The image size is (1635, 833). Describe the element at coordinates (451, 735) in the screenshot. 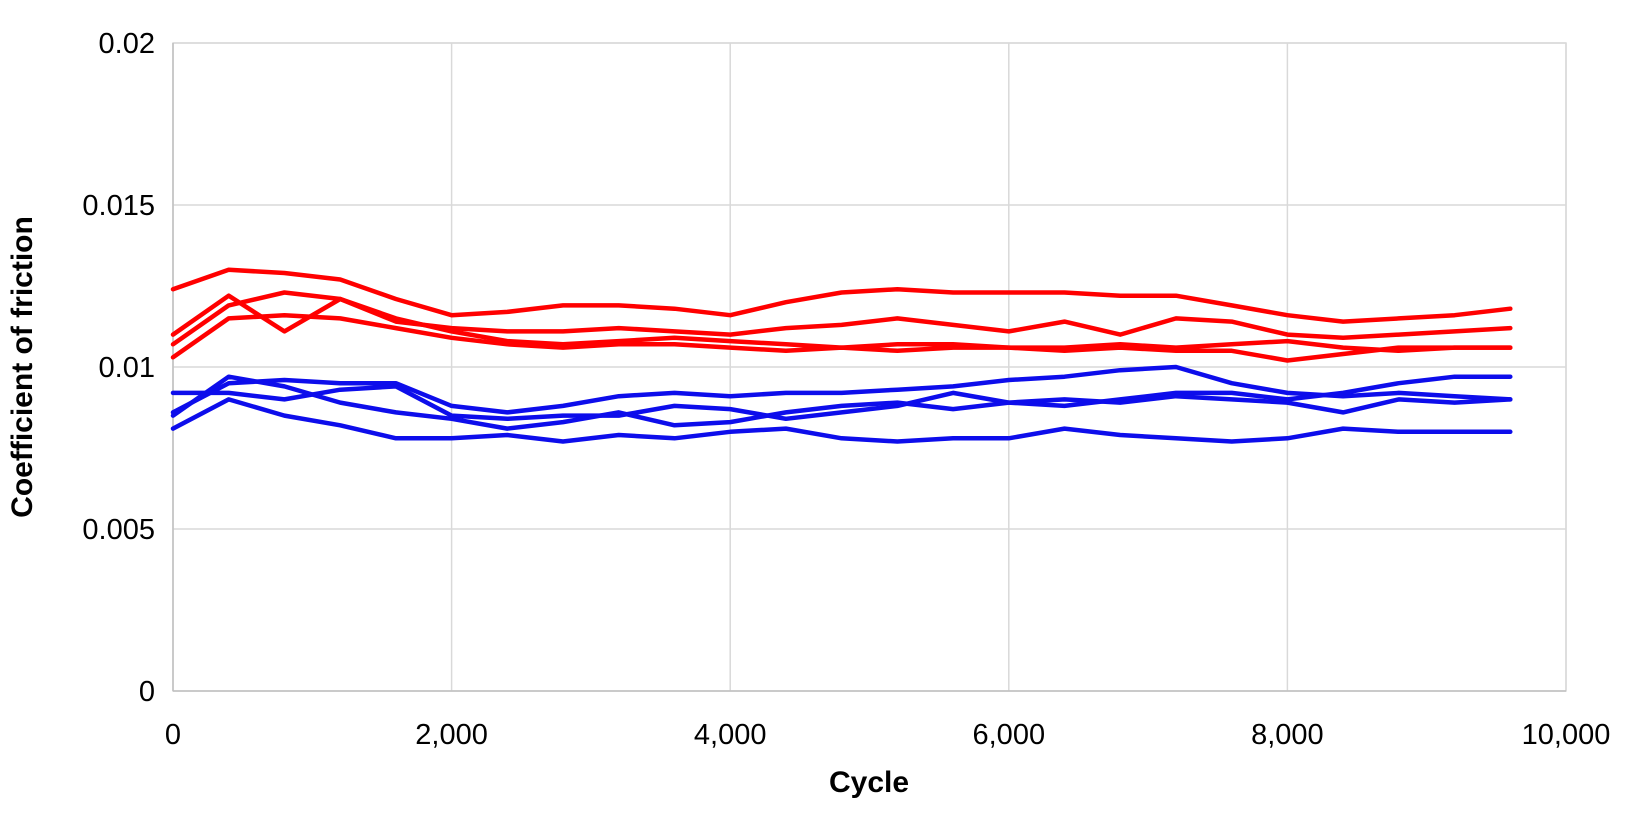

I see `x-tick-label: 2,000` at that location.